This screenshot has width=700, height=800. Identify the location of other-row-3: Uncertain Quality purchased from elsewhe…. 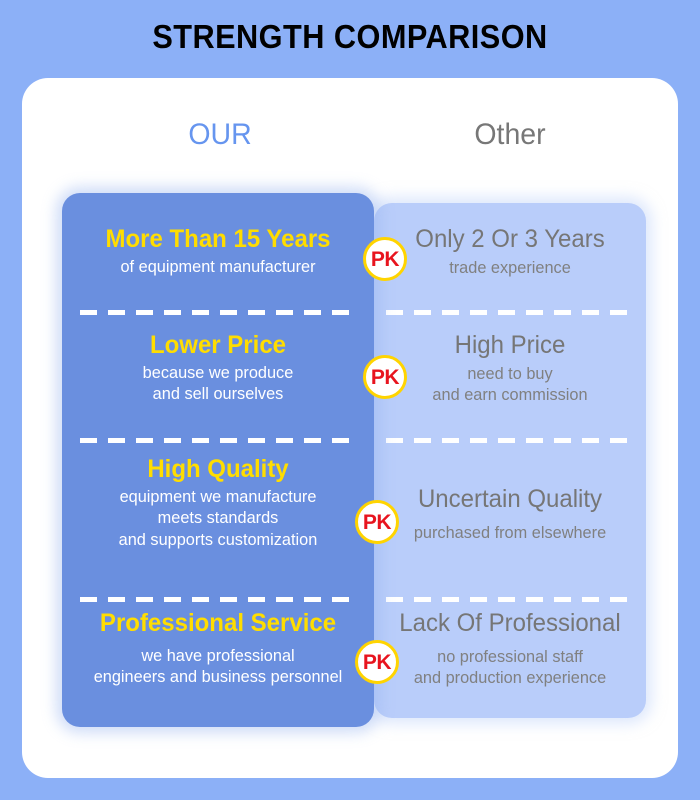
(510, 514).